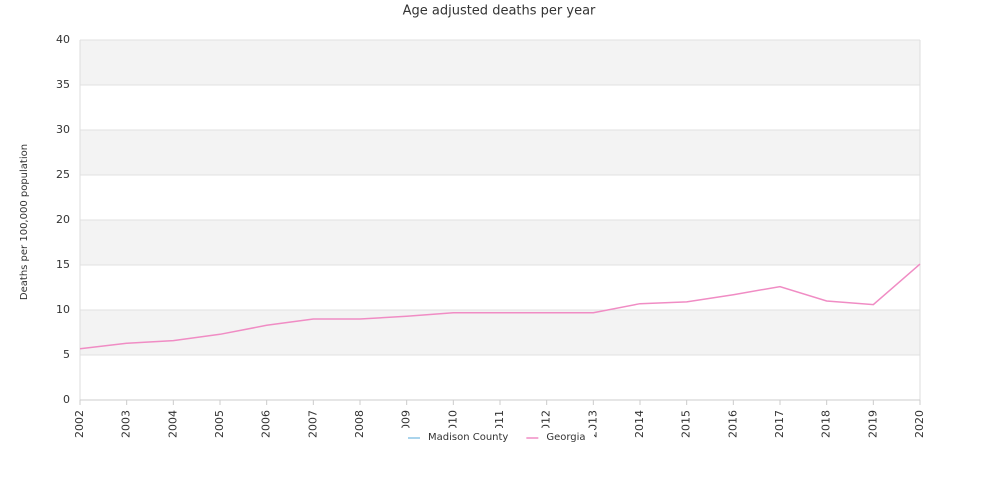  Describe the element at coordinates (63, 309) in the screenshot. I see `y-tick-label: 10` at that location.